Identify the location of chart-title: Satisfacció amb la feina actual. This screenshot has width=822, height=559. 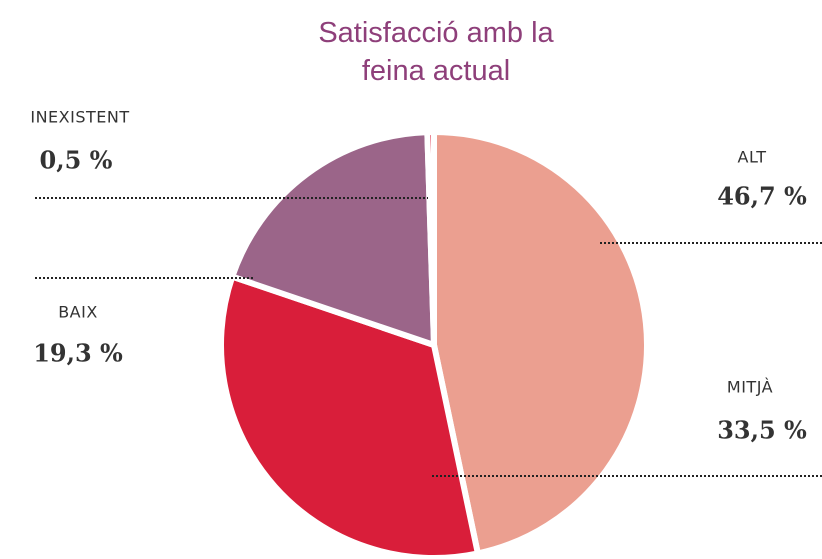
(436, 52).